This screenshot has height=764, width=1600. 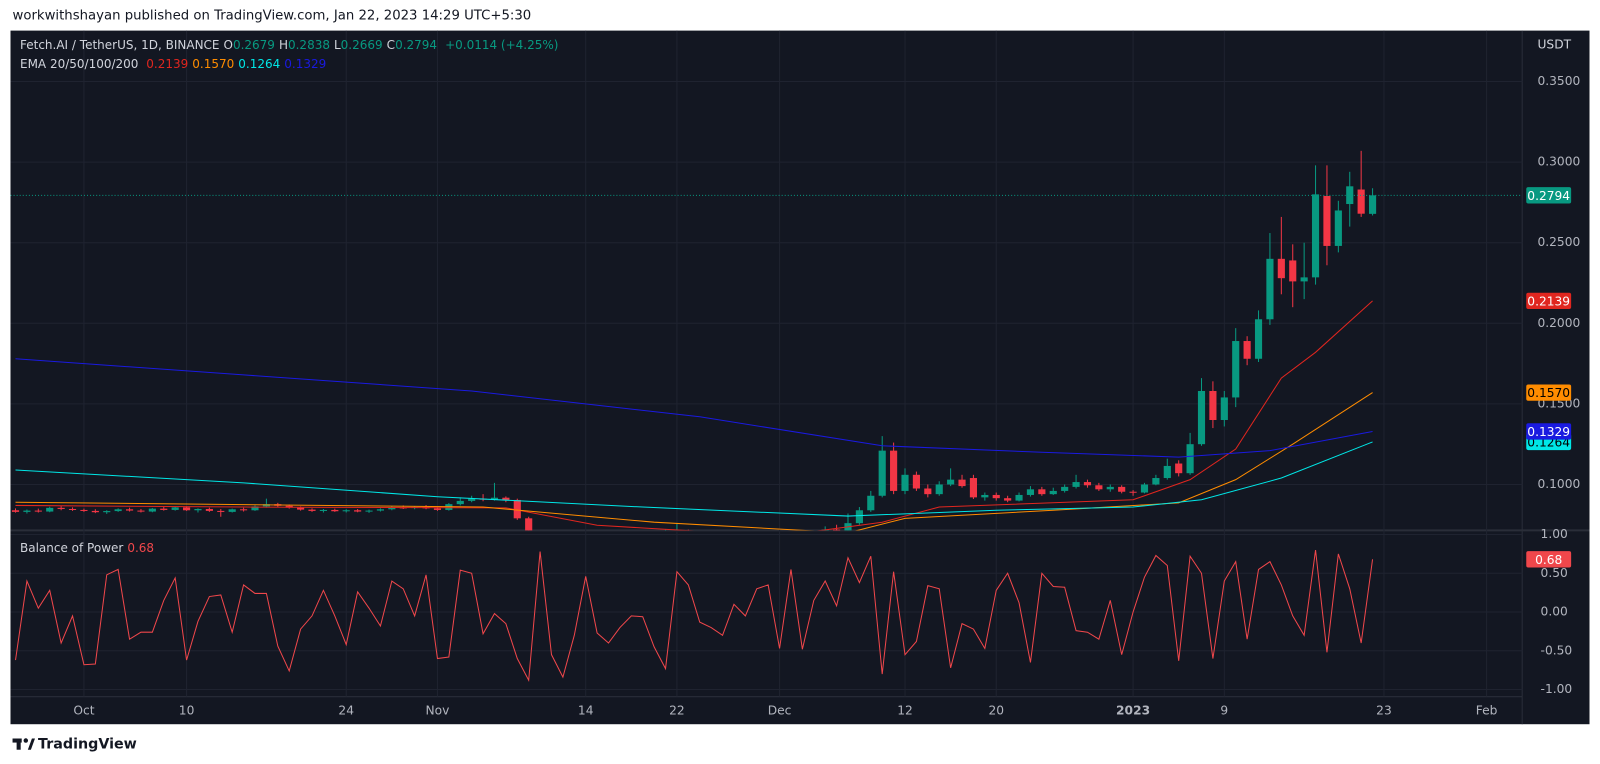 I want to click on logo, so click(x=23, y=744).